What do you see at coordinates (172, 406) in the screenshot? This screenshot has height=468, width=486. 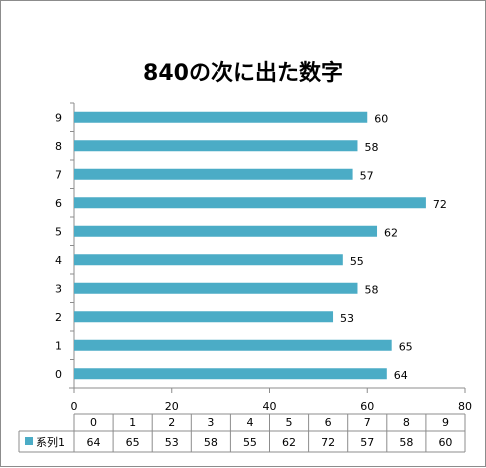 I see `x-tick-label: 20` at bounding box center [172, 406].